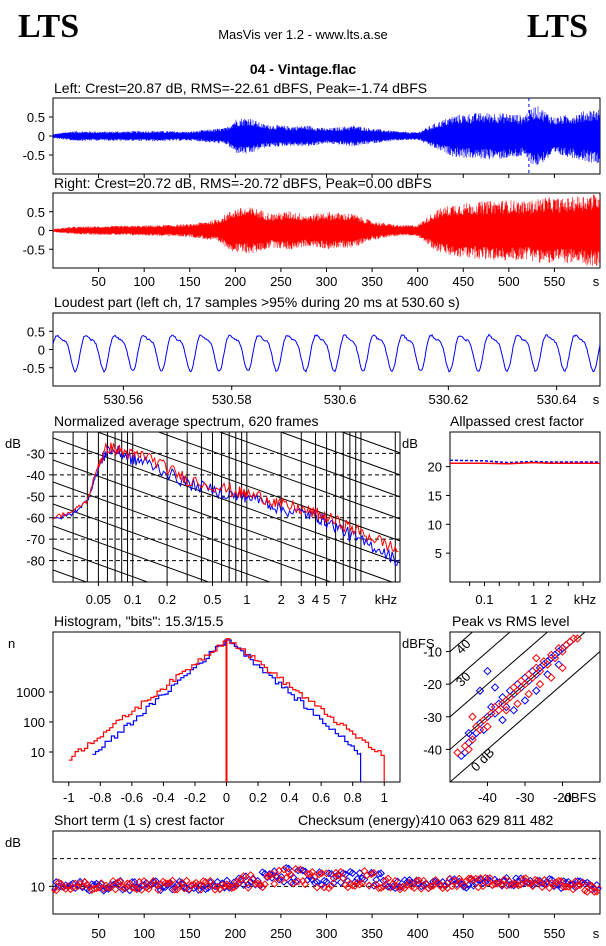 The height and width of the screenshot is (946, 606). Describe the element at coordinates (326, 349) in the screenshot. I see `loudest-part-frame` at that location.